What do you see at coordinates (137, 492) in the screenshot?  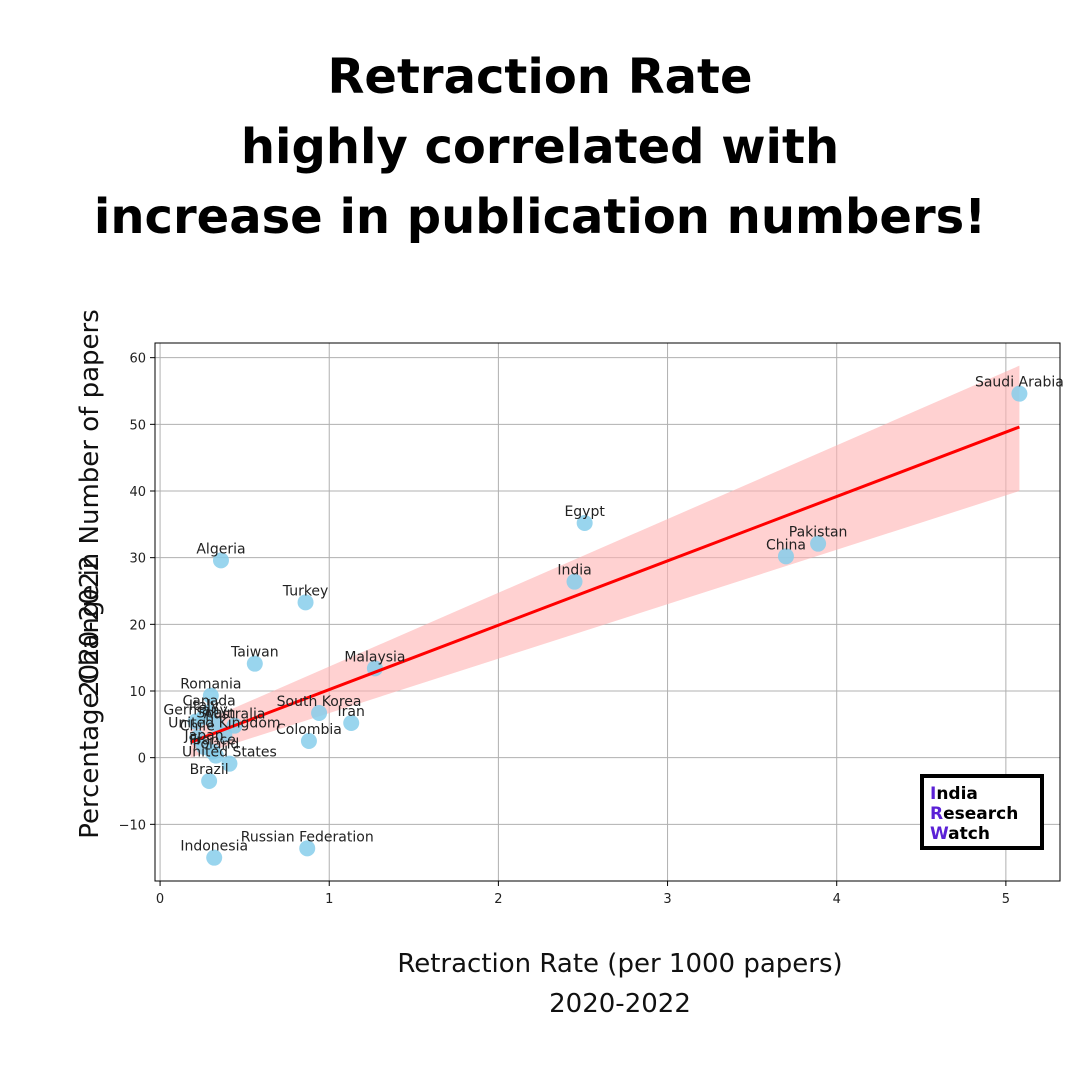 I see `y-tick-label: 40` at bounding box center [137, 492].